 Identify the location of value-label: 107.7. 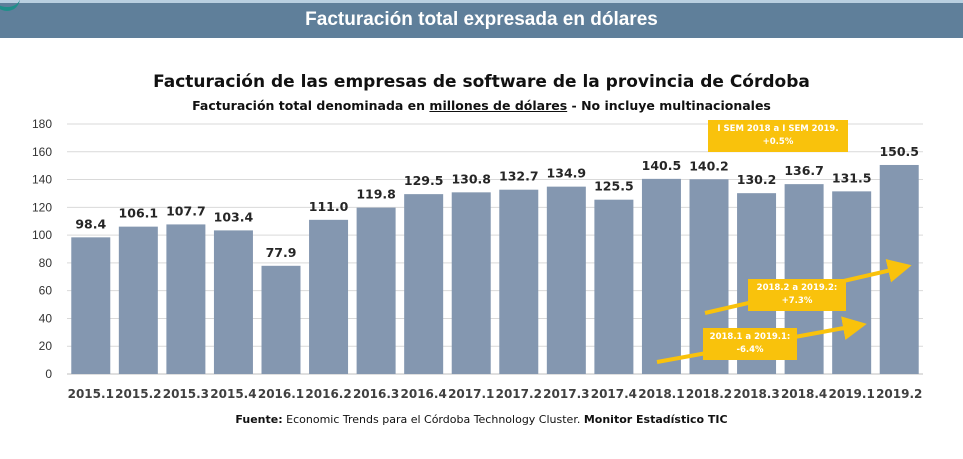
(186, 210).